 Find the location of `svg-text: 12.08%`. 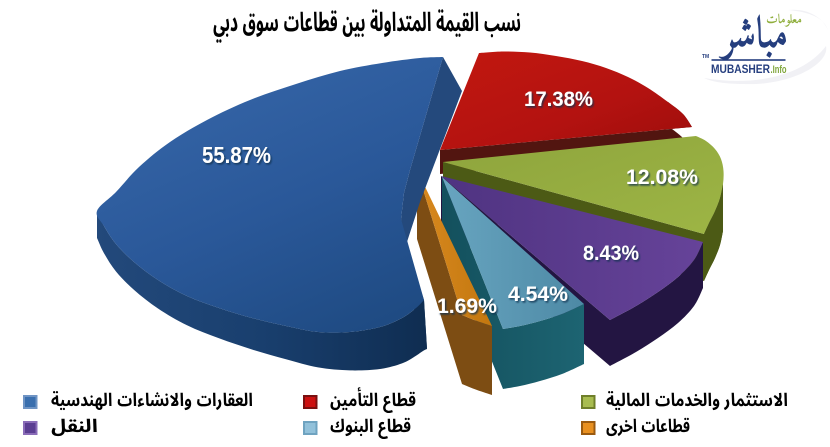

svg-text: 12.08% is located at coordinates (662, 177).